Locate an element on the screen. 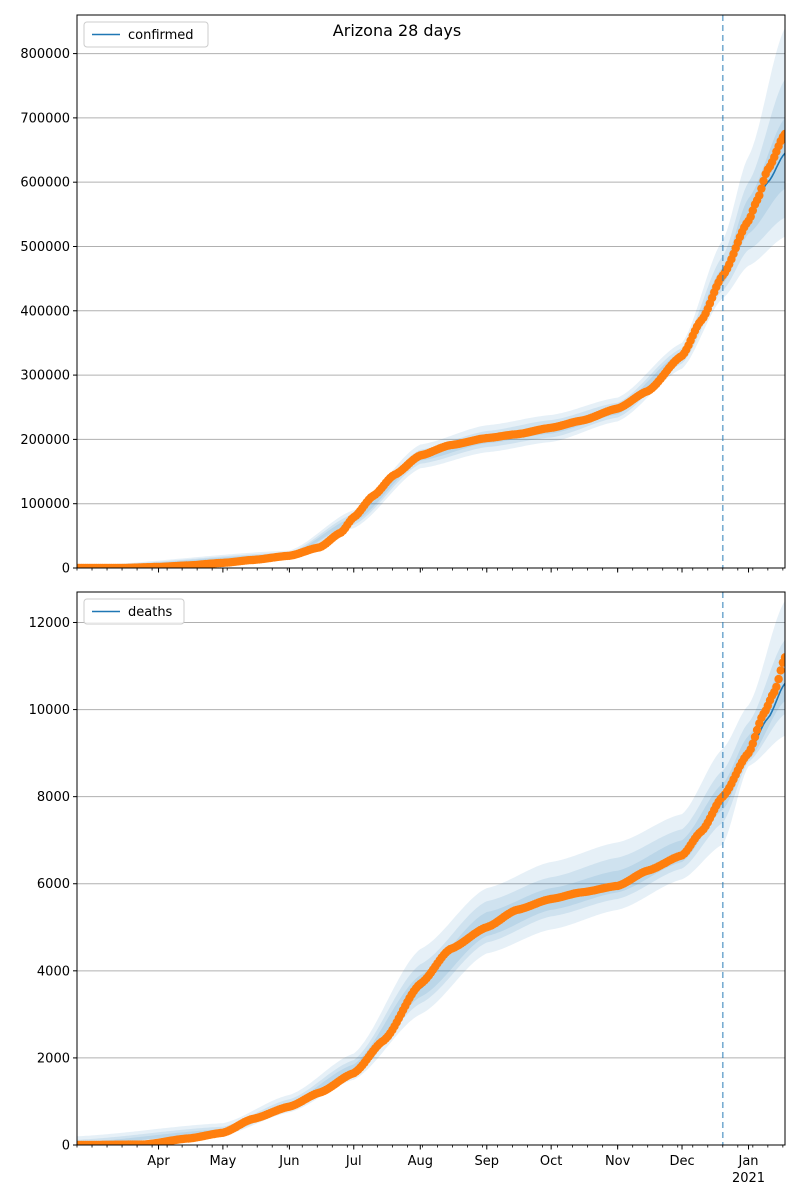 This screenshot has height=1200, width=800. y-tick-label: 6000 is located at coordinates (53, 884).